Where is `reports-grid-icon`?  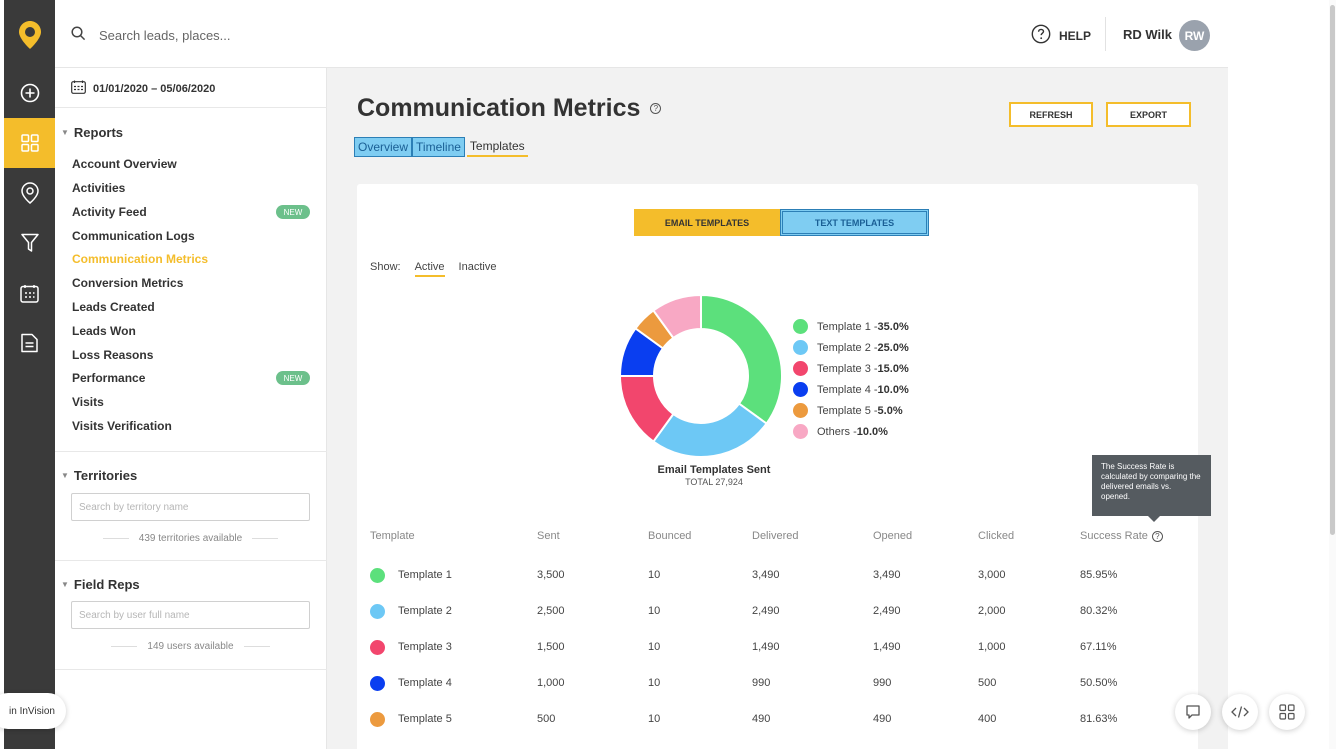 reports-grid-icon is located at coordinates (29, 143).